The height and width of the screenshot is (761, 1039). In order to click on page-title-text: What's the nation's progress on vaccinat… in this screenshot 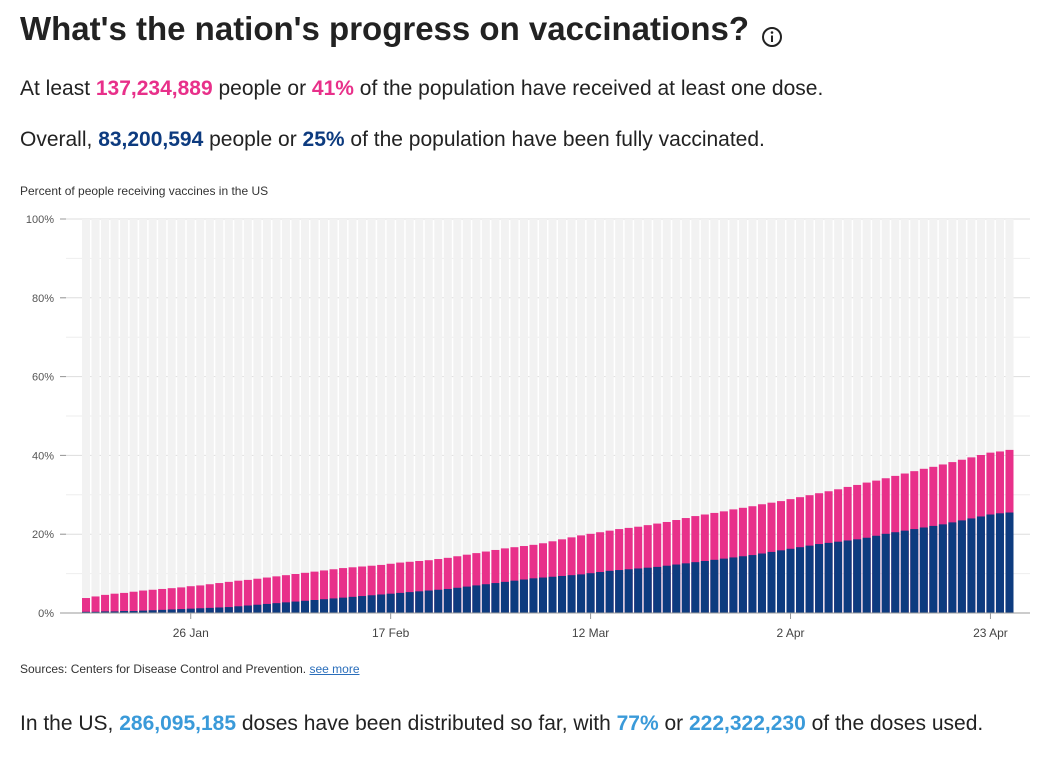, I will do `click(384, 28)`.